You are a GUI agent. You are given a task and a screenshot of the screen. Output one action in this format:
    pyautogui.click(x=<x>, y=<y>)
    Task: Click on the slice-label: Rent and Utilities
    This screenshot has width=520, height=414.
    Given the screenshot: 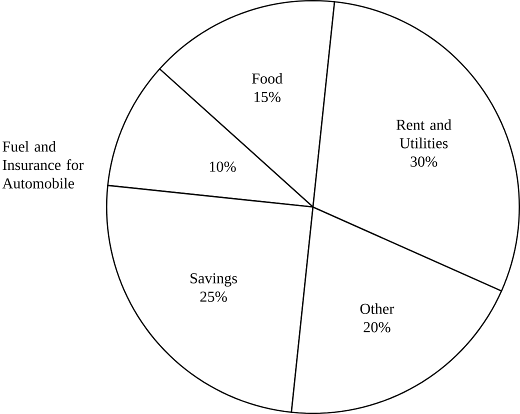 What is the action you would take?
    pyautogui.click(x=424, y=133)
    